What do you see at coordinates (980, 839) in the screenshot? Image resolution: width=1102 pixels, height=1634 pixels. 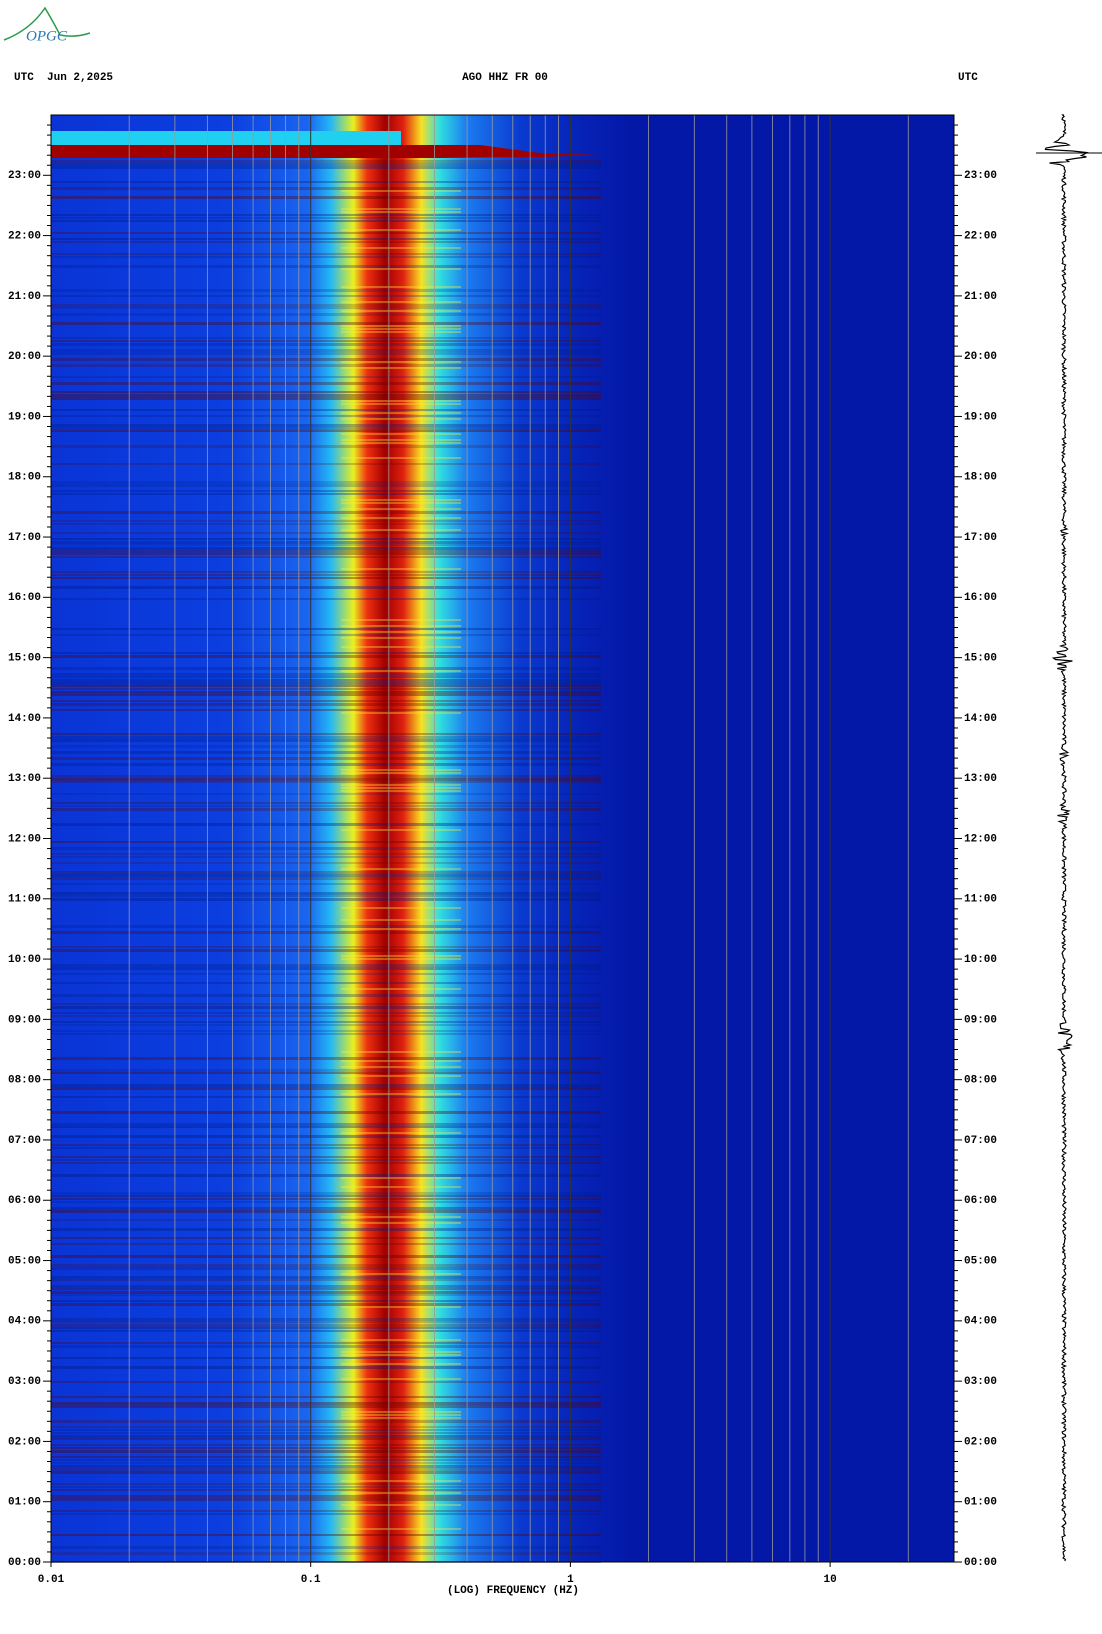 I see `y-tick-label-right: 12:00` at bounding box center [980, 839].